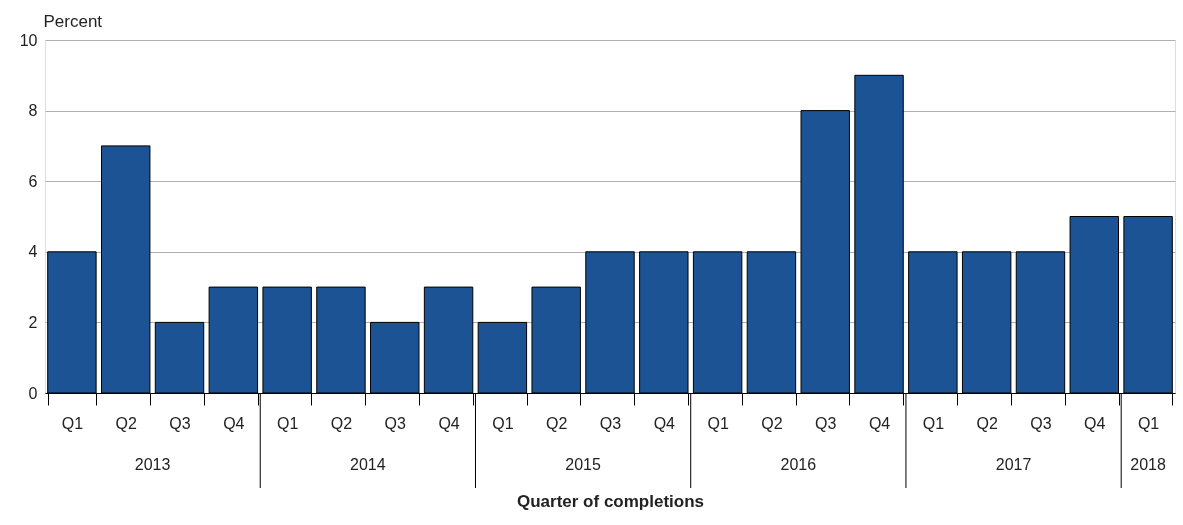 The width and height of the screenshot is (1183, 525). I want to click on y-tick-label: 2, so click(33, 322).